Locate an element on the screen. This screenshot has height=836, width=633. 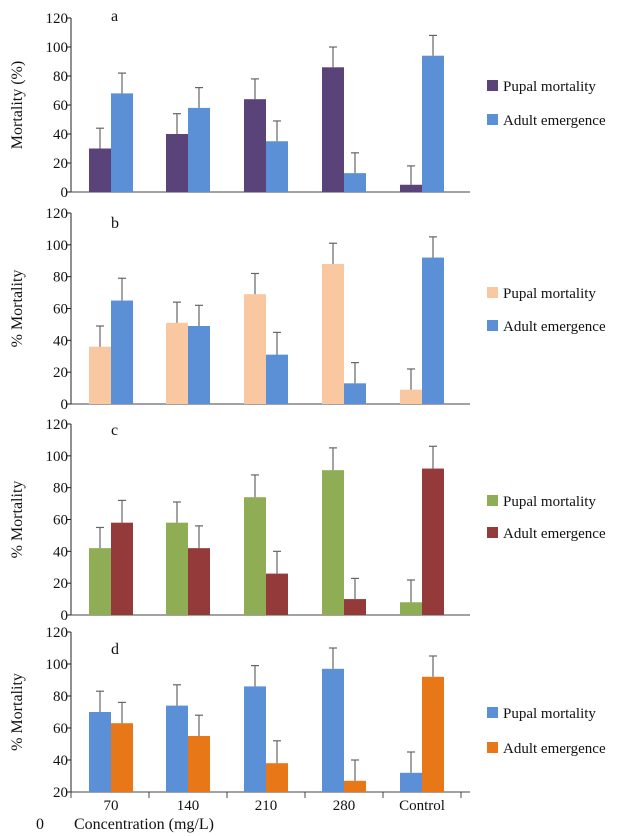
x-axis-label: Concentration (mg/L) is located at coordinates (144, 824).